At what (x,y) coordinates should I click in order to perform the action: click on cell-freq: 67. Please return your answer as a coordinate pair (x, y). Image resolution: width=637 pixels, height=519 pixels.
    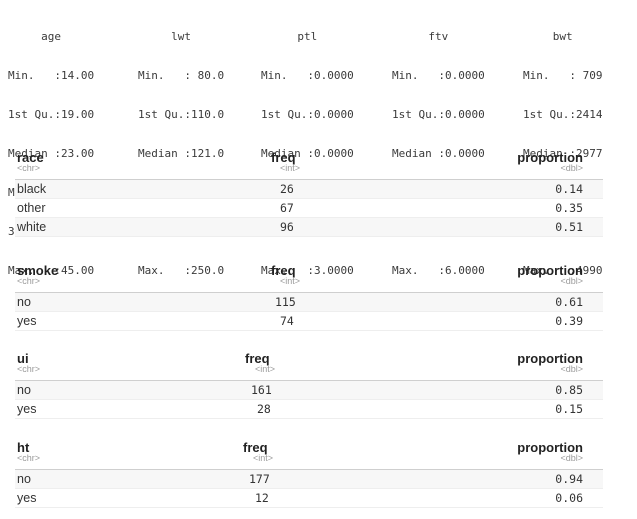
    Looking at the image, I should click on (287, 208).